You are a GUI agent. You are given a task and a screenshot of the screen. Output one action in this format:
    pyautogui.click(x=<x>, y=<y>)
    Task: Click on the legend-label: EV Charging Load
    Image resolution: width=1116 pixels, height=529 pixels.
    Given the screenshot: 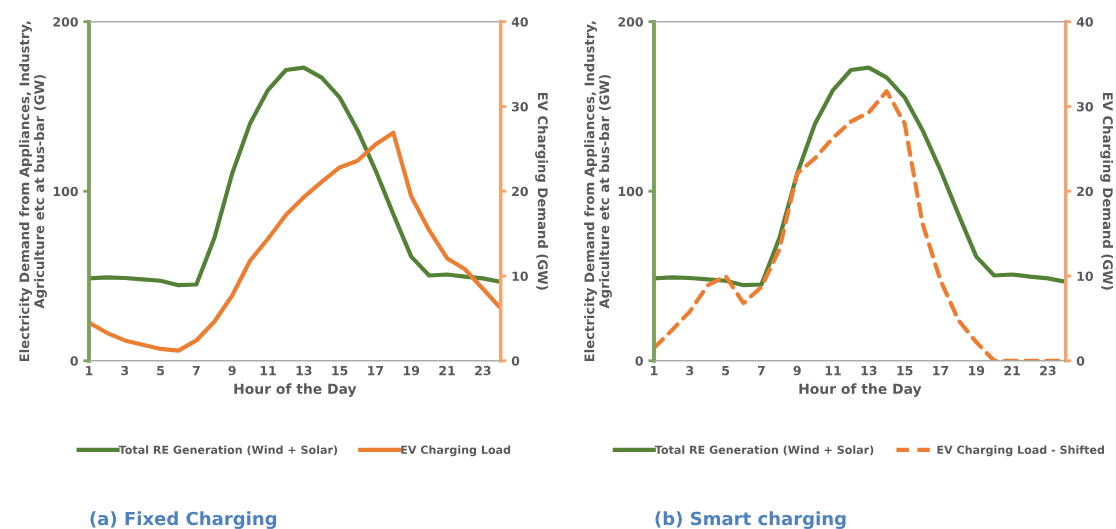 What is the action you would take?
    pyautogui.click(x=456, y=451)
    